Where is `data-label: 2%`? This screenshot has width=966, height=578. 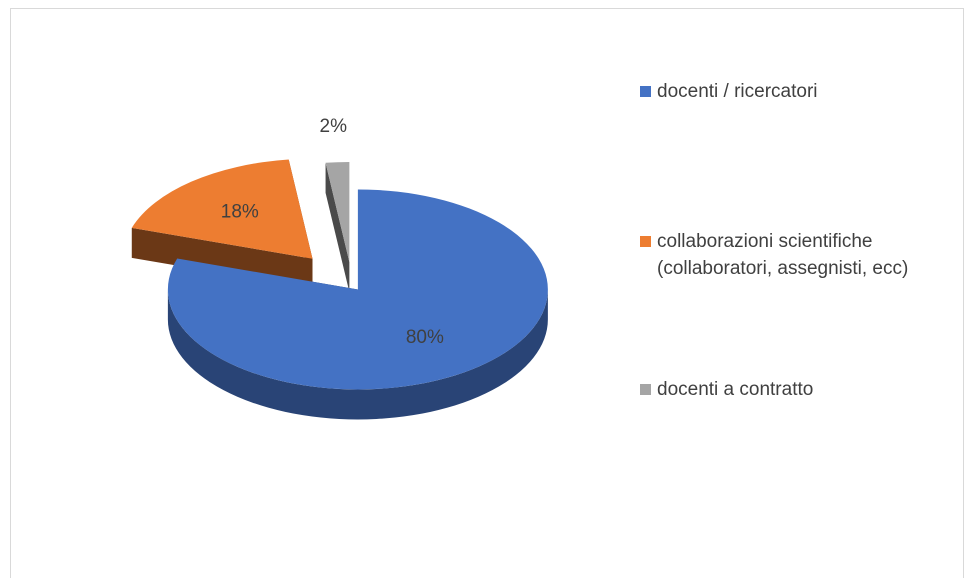 data-label: 2% is located at coordinates (334, 126).